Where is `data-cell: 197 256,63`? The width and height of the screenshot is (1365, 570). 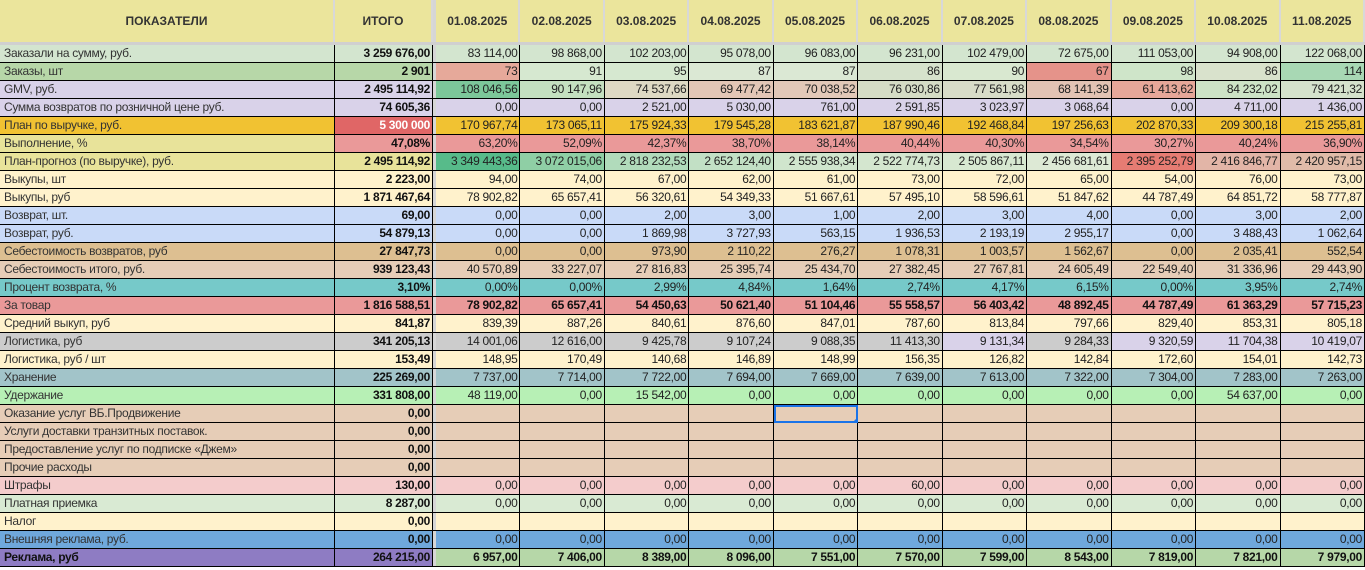
data-cell: 197 256,63 is located at coordinates (1069, 126).